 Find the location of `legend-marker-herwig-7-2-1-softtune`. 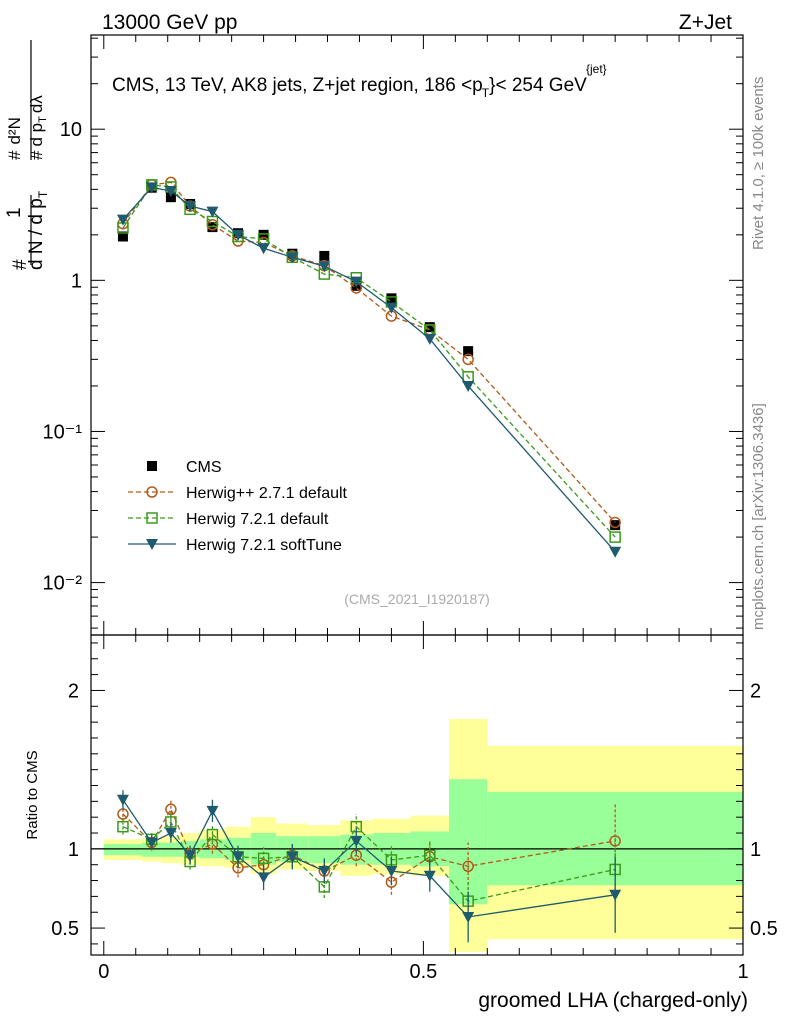

legend-marker-herwig-7-2-1-softtune is located at coordinates (152, 544).